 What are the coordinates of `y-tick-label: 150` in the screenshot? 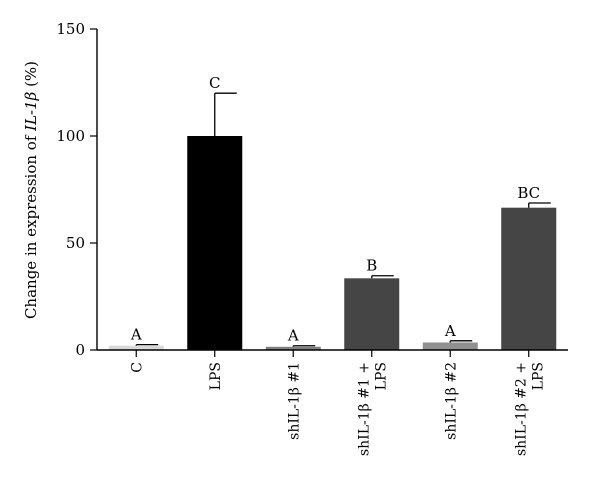 It's located at (70, 29).